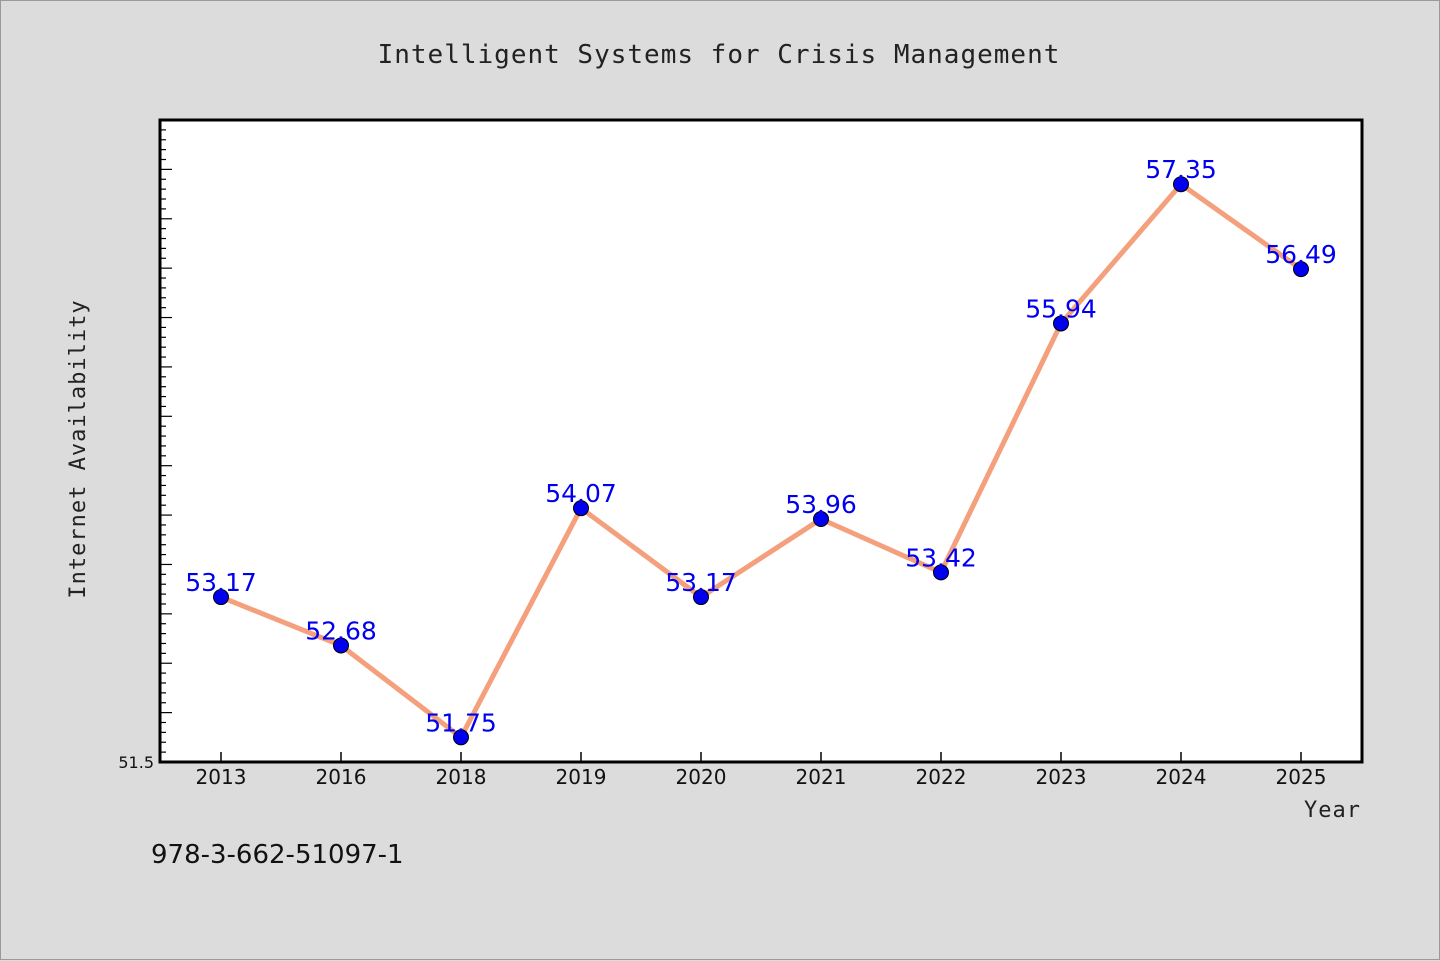  What do you see at coordinates (1061, 308) in the screenshot?
I see `data-label: 55.94` at bounding box center [1061, 308].